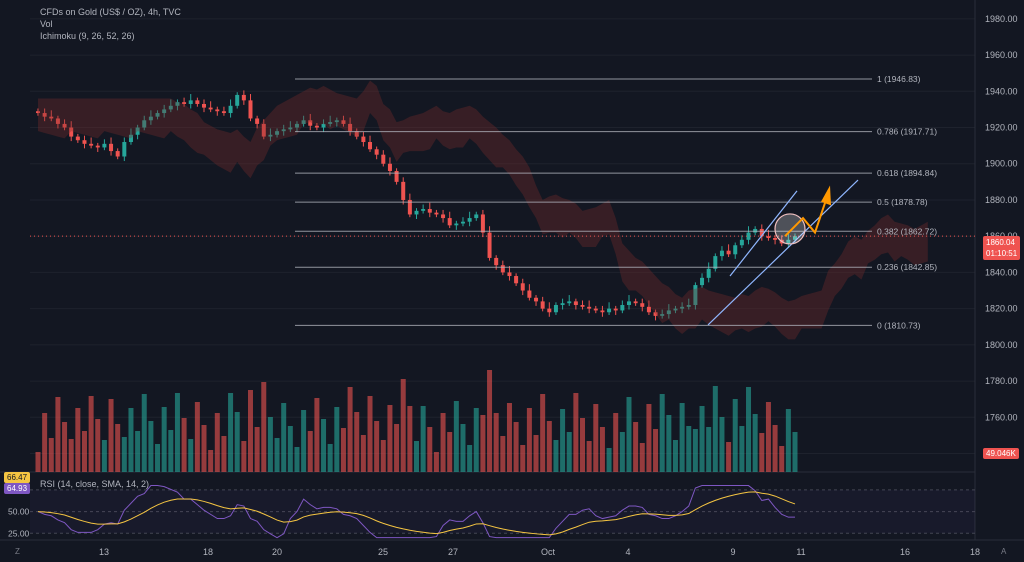 Image resolution: width=1024 pixels, height=562 pixels. I want to click on rsi-band-fill, so click(502, 511).